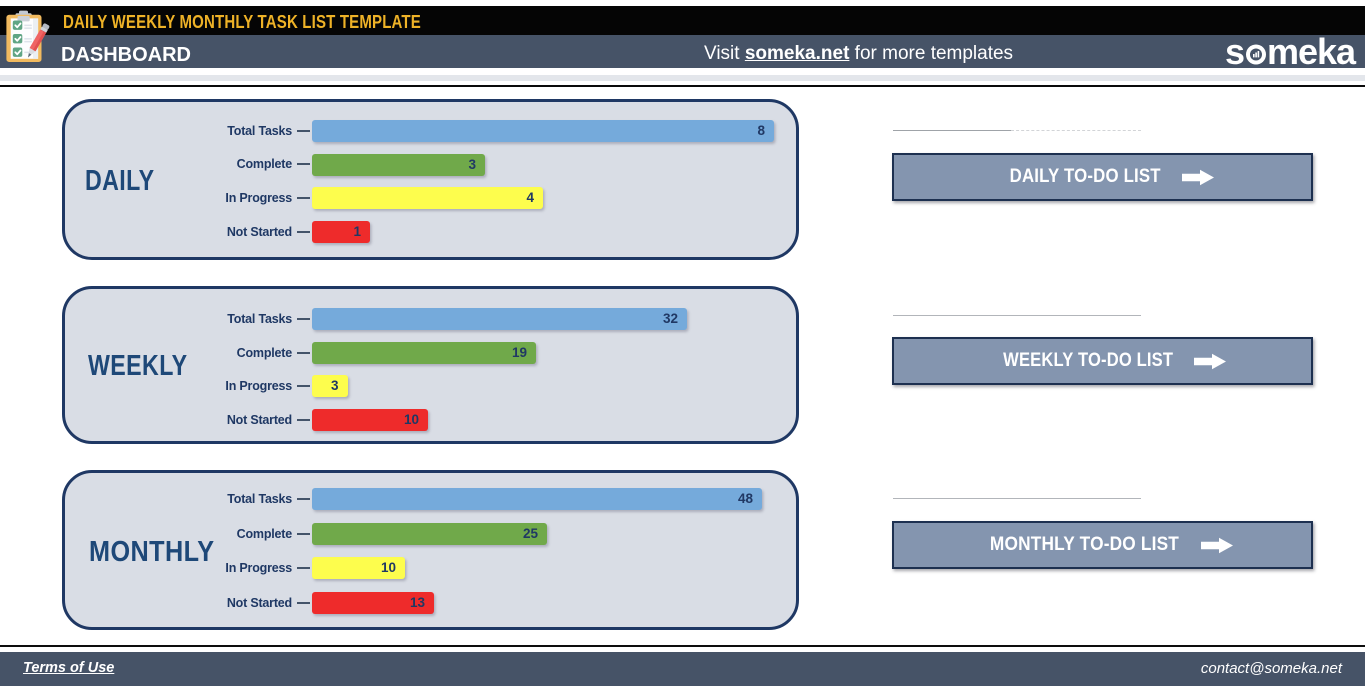  What do you see at coordinates (1312, 52) in the screenshot?
I see `svg-text: meka` at bounding box center [1312, 52].